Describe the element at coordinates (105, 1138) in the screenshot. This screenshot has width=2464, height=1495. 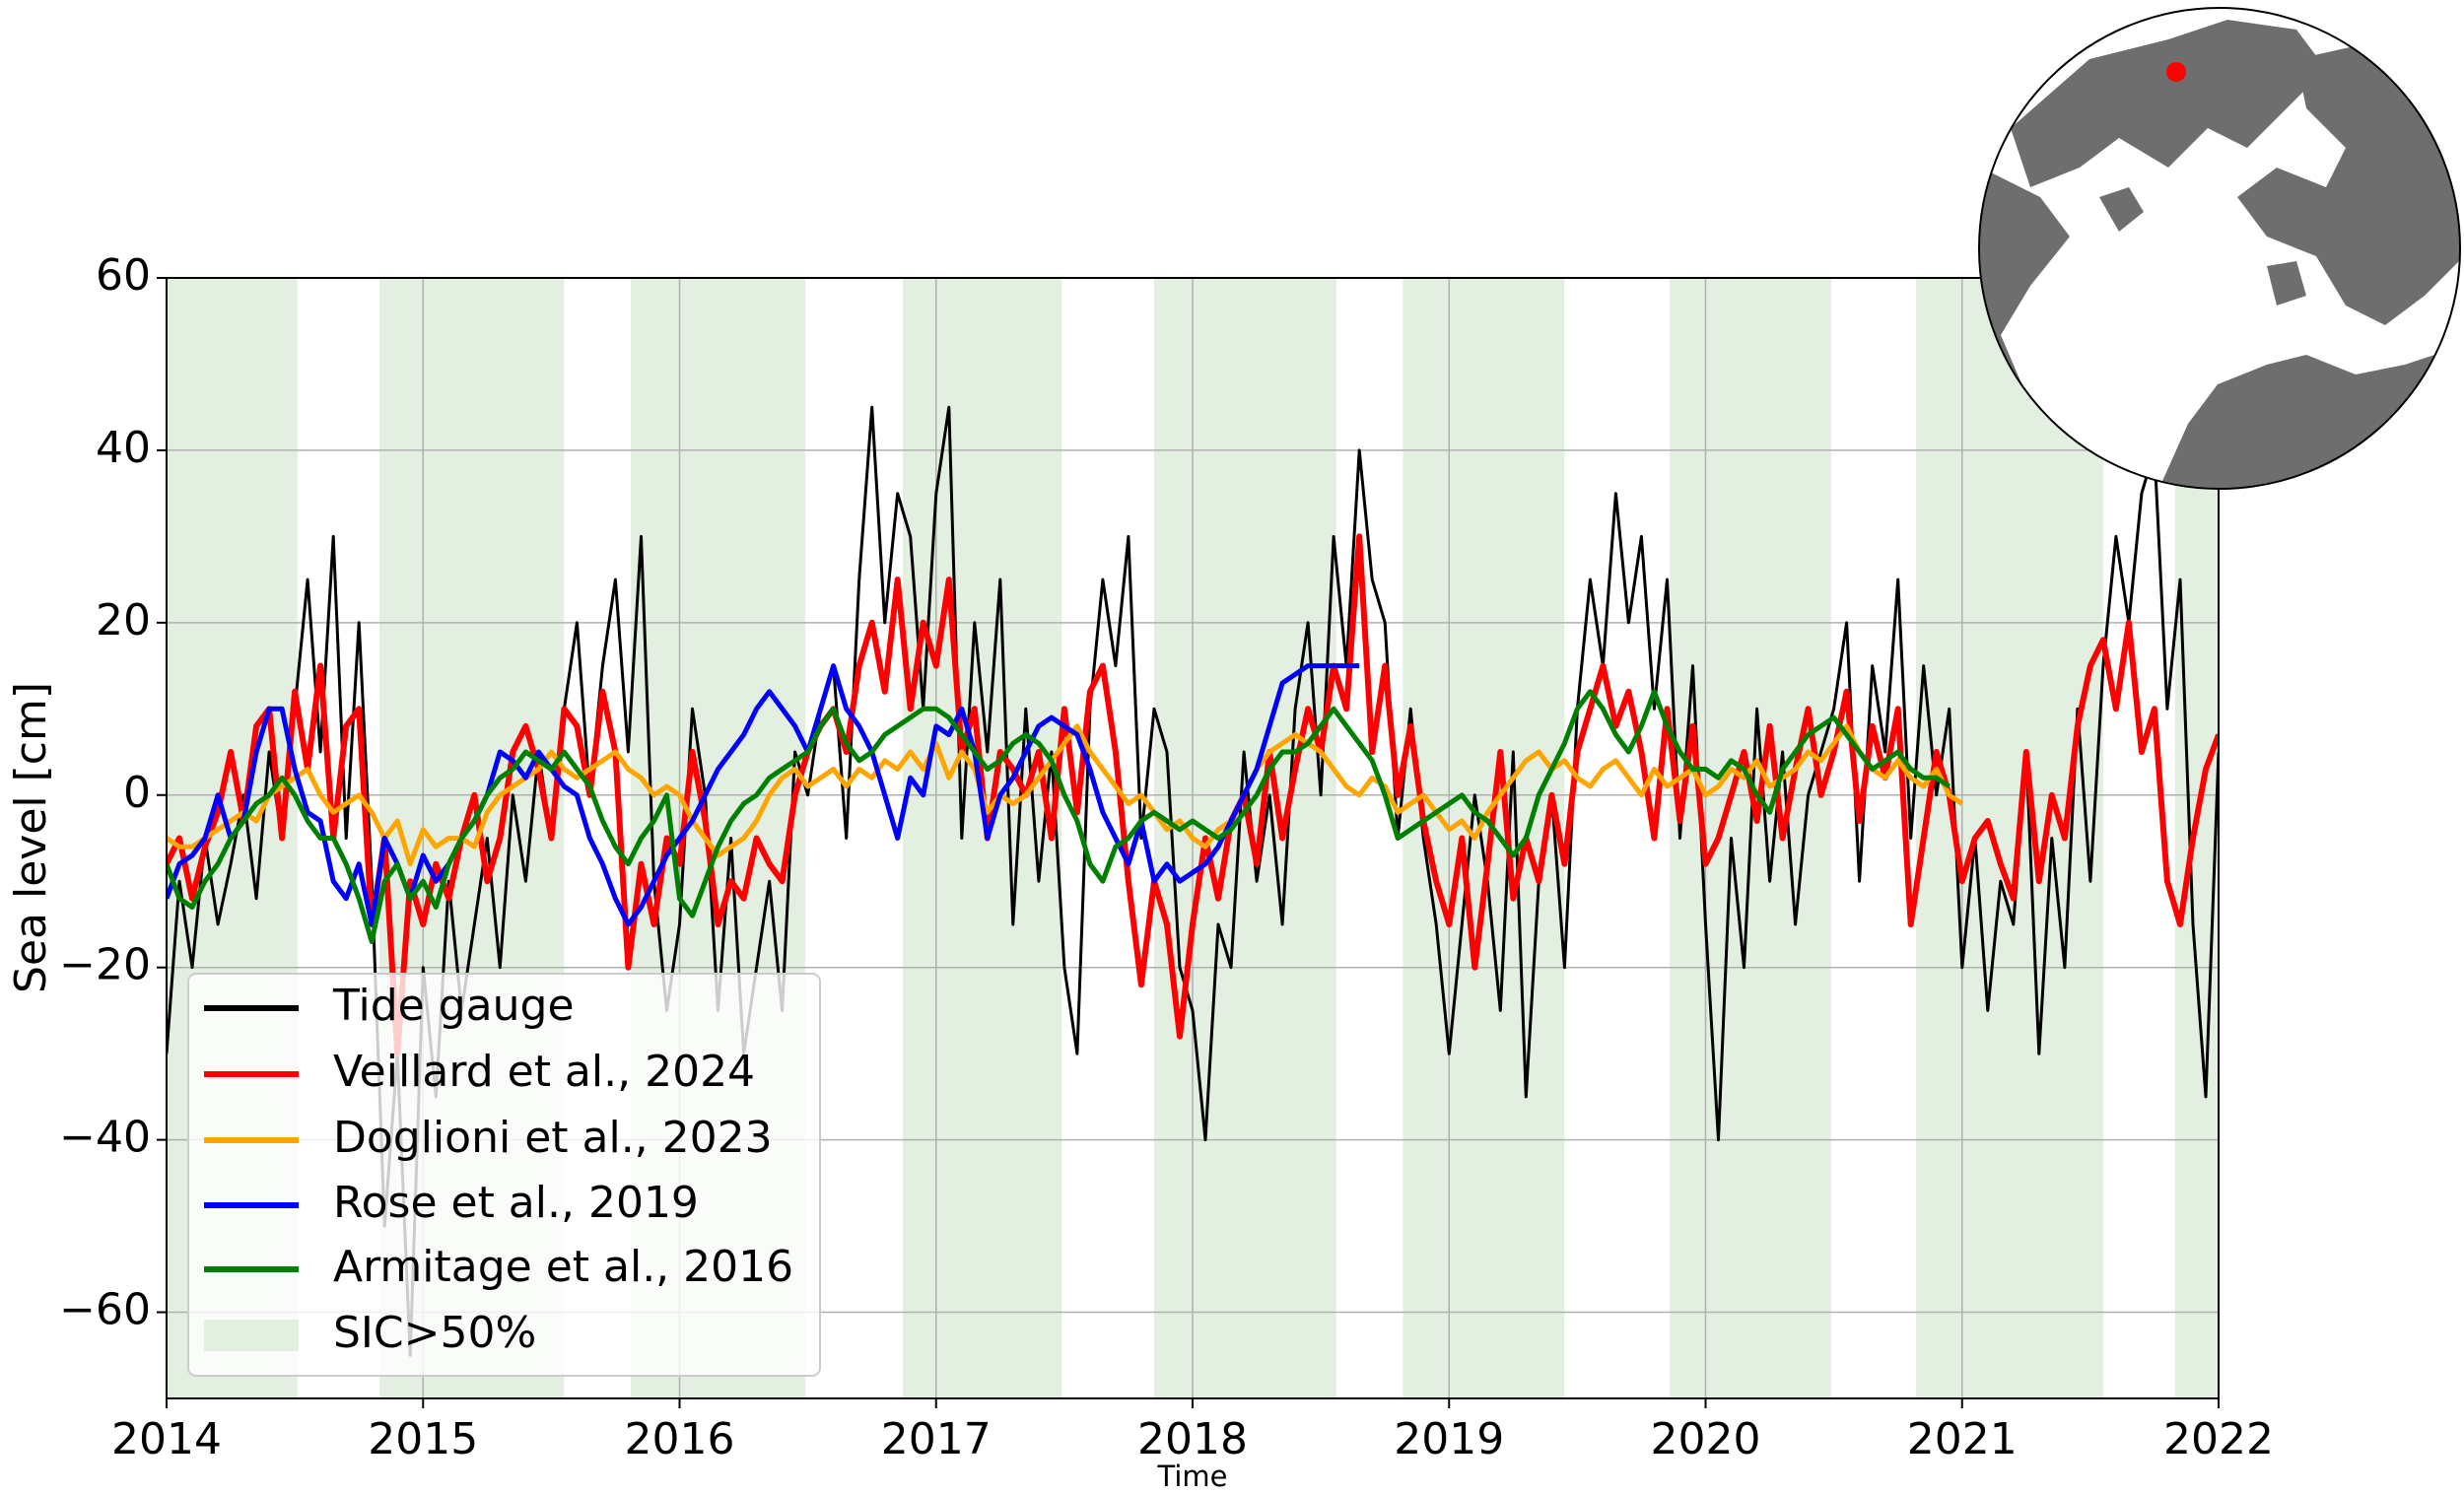
I see `y-tick-label: −40` at that location.